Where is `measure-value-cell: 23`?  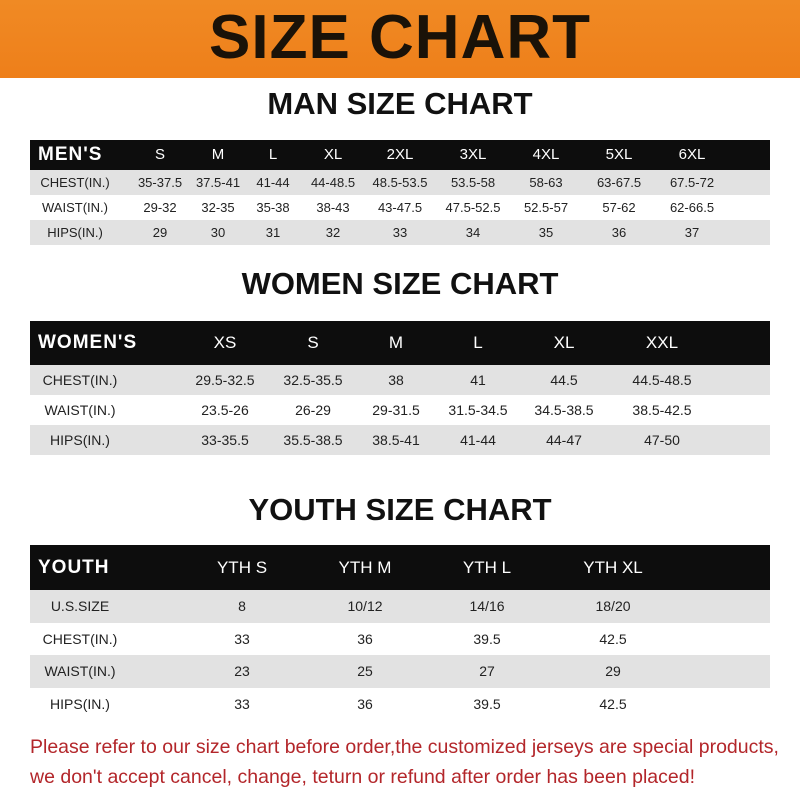
measure-value-cell: 23 is located at coordinates (242, 671).